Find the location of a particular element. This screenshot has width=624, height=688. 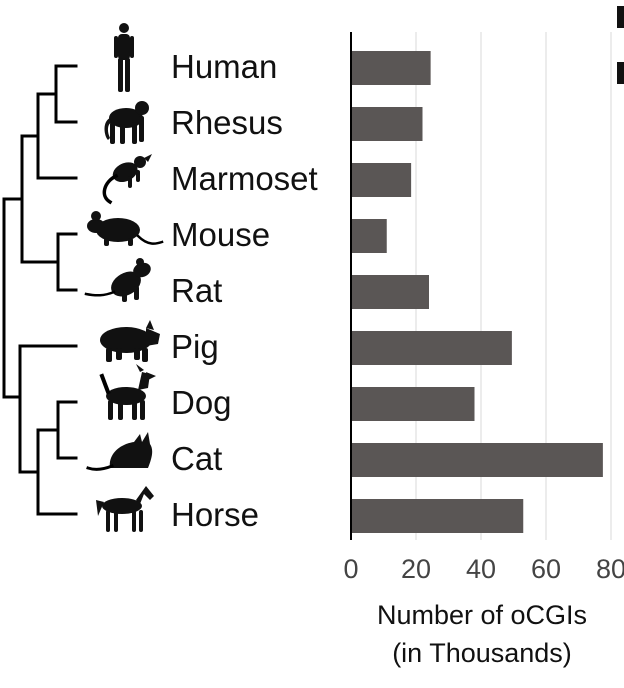

species-label-horse: Horse is located at coordinates (215, 514).